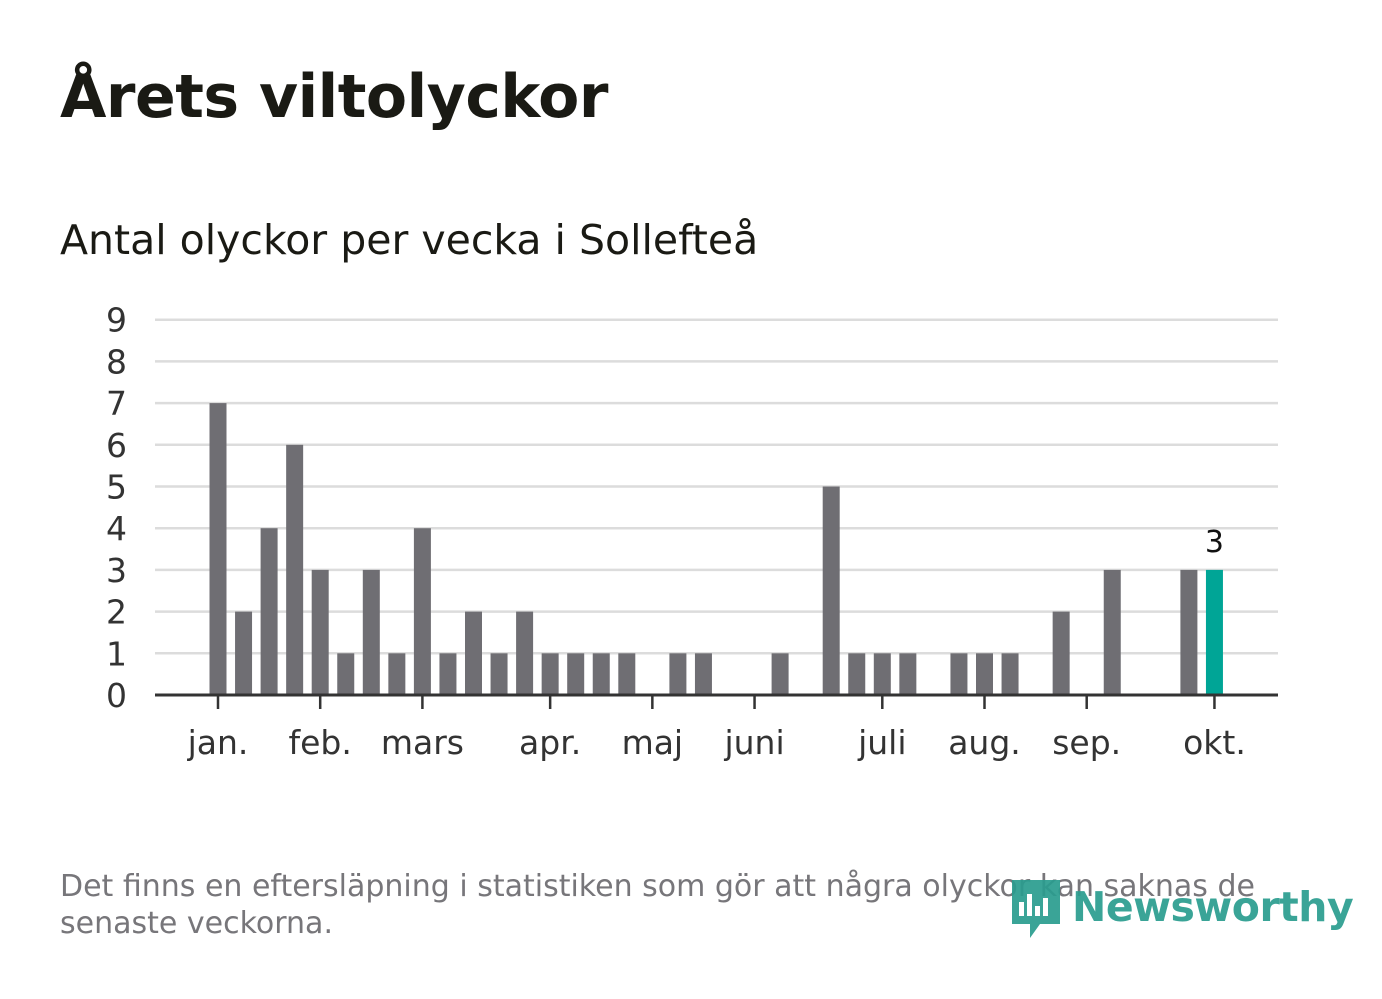 The width and height of the screenshot is (1382, 999). I want to click on highlight-value-label: 3, so click(1214, 542).